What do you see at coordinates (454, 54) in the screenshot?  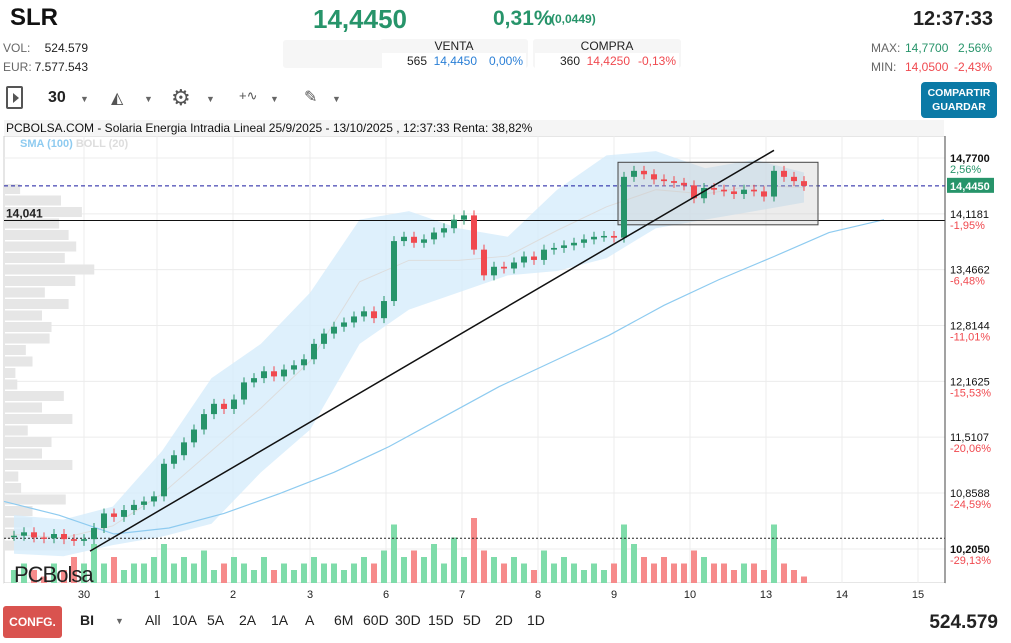 I see `sell-box: VENTA 565 14,4450 0,00%` at bounding box center [454, 54].